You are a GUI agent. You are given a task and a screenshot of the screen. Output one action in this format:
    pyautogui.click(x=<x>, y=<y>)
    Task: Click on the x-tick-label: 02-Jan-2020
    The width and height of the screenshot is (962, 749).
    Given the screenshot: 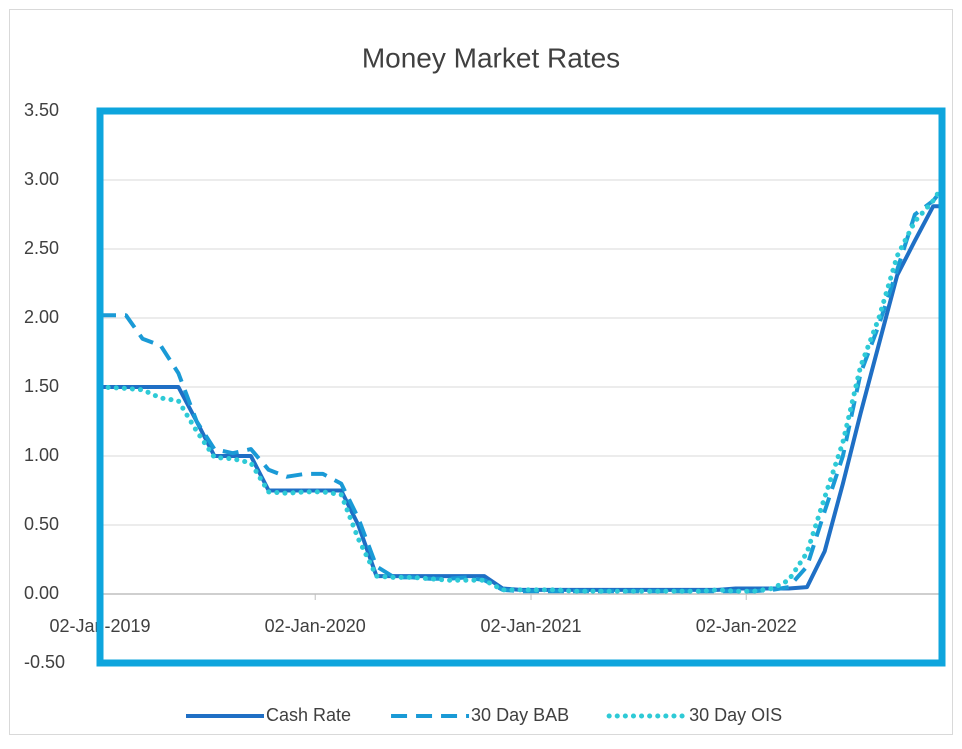 What is the action you would take?
    pyautogui.click(x=315, y=626)
    